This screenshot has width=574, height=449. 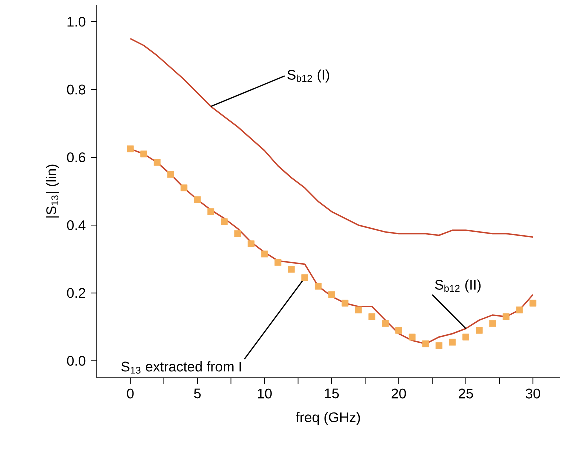 I want to click on x-axis-title: freq (GHz), so click(x=328, y=419).